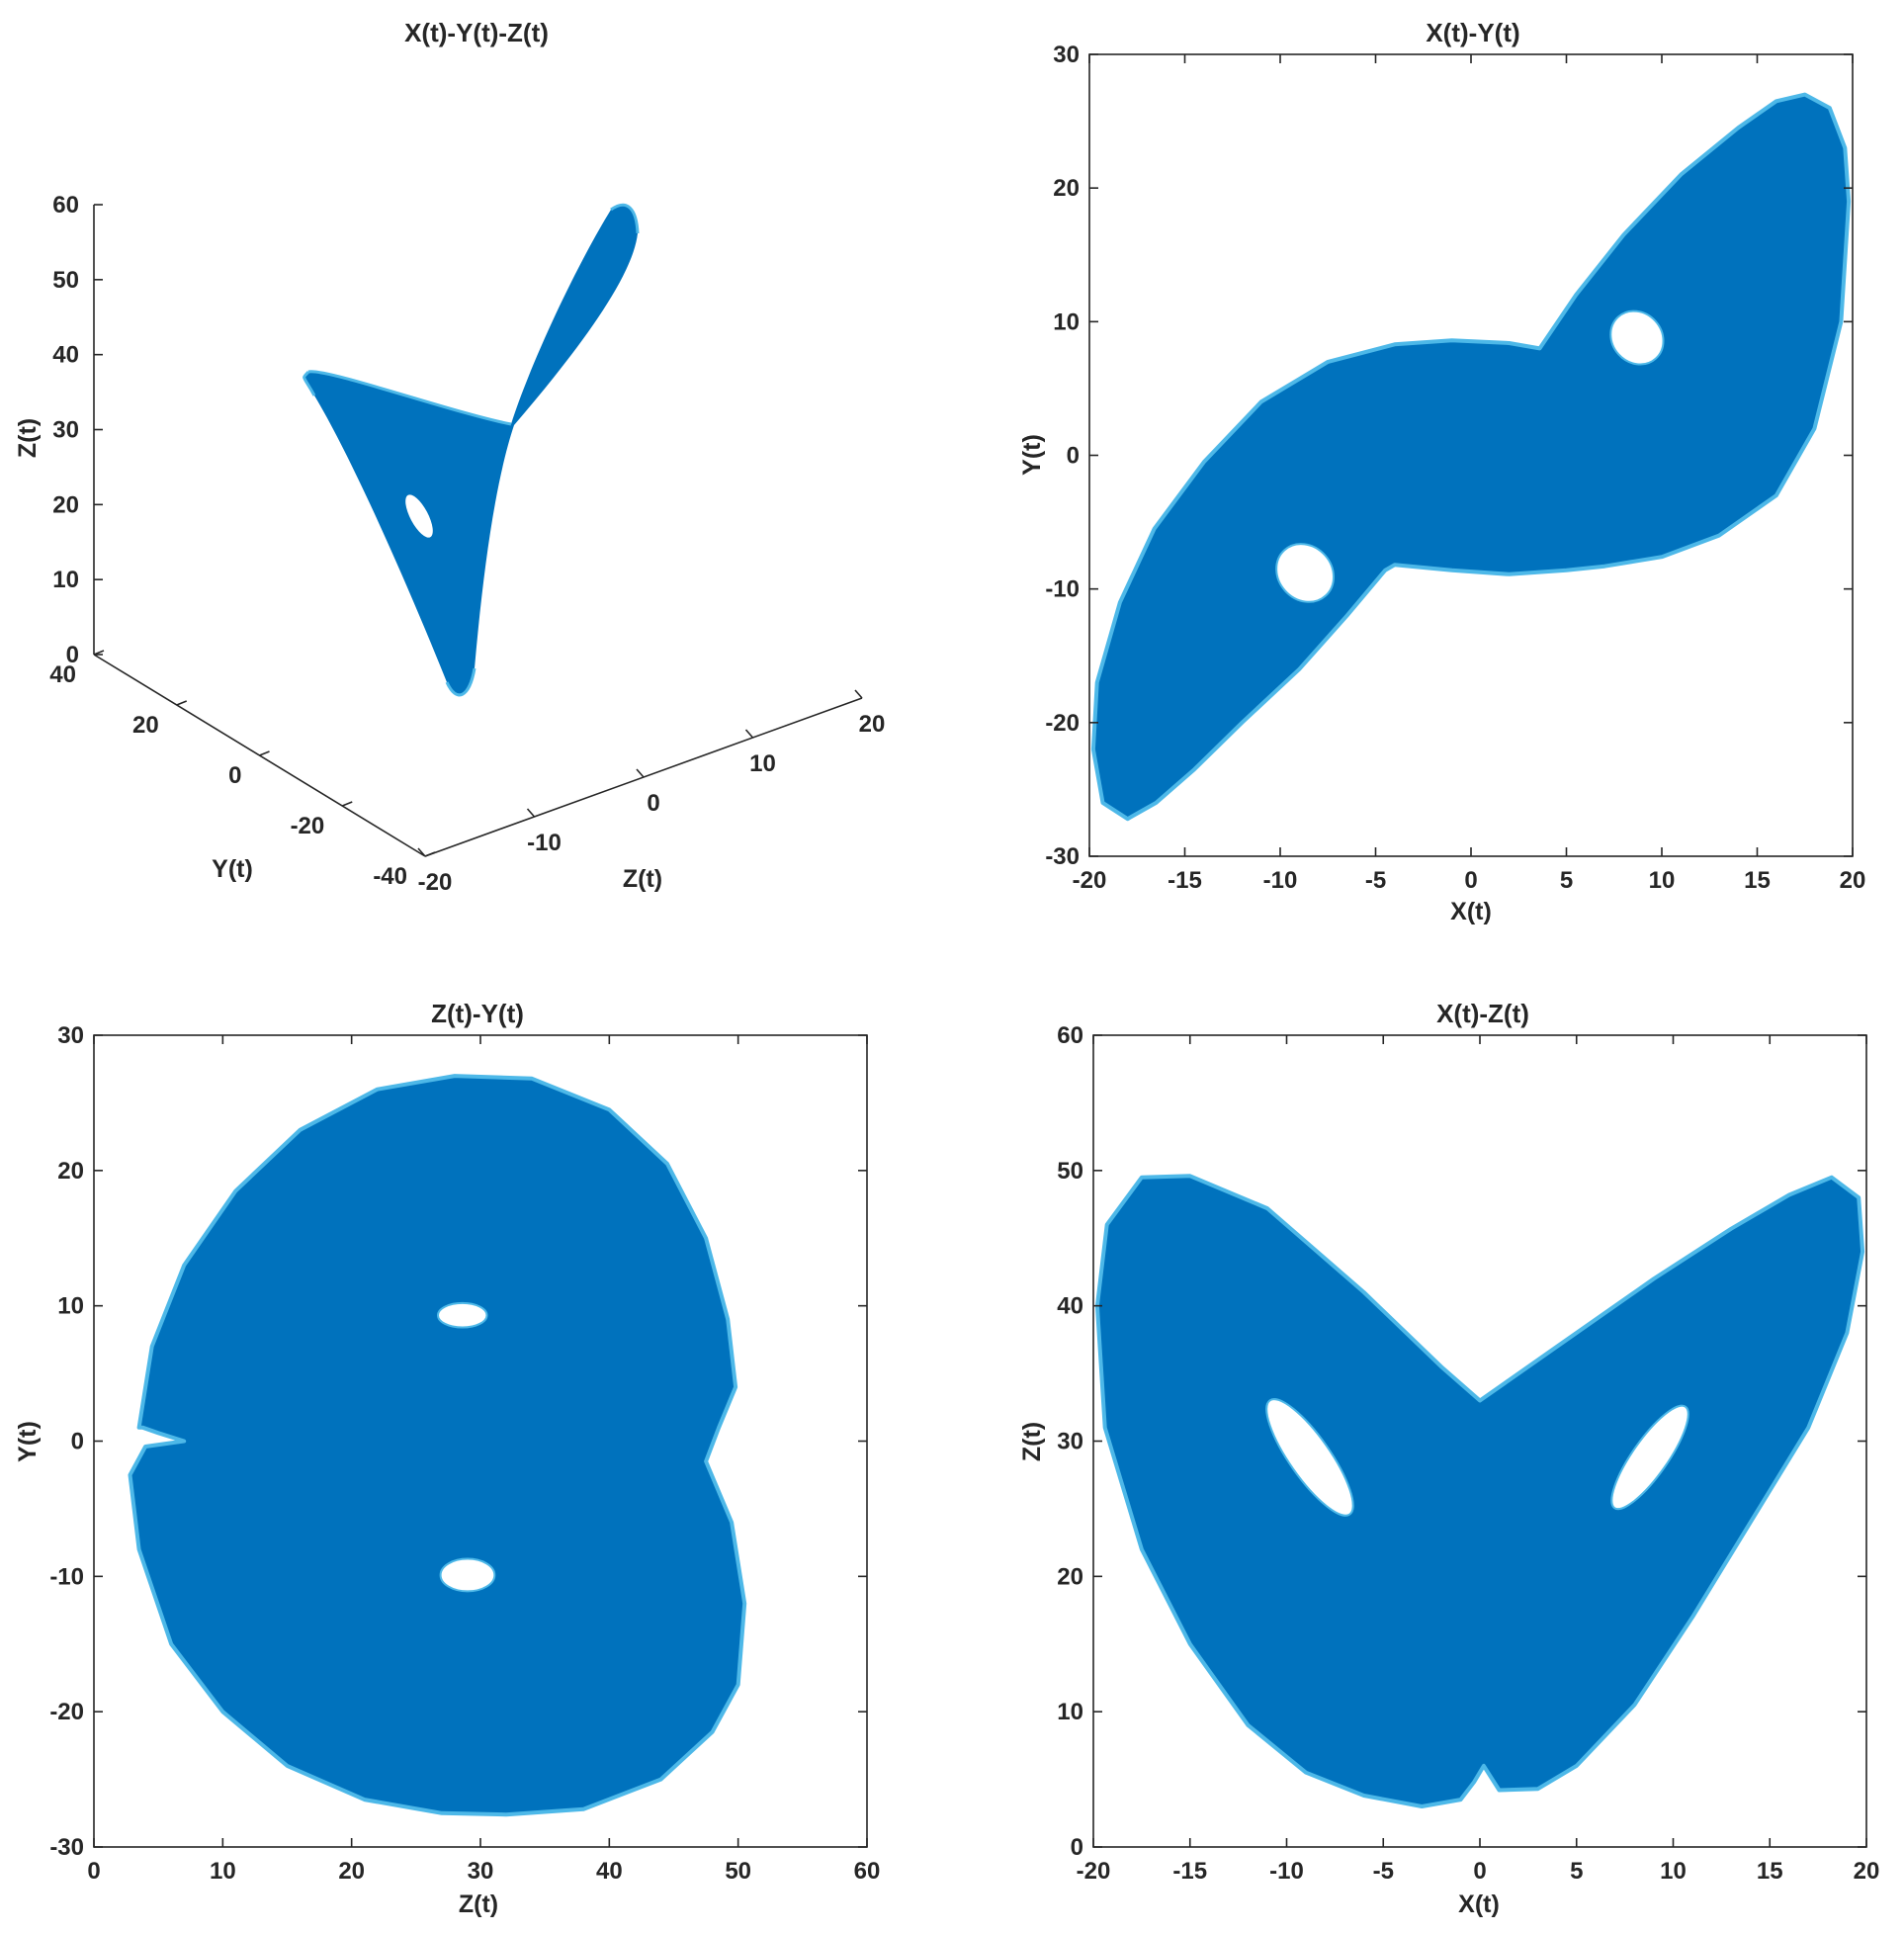  What do you see at coordinates (609, 1871) in the screenshot?
I see `x-tick-label: 40` at bounding box center [609, 1871].